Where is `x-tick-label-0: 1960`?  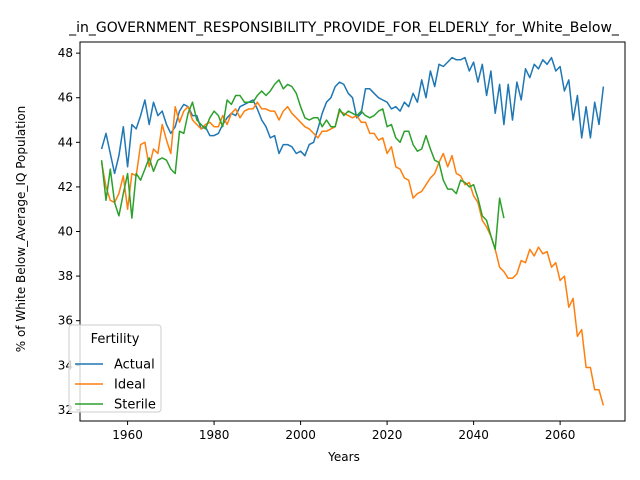
x-tick-label-0: 1960 is located at coordinates (127, 435).